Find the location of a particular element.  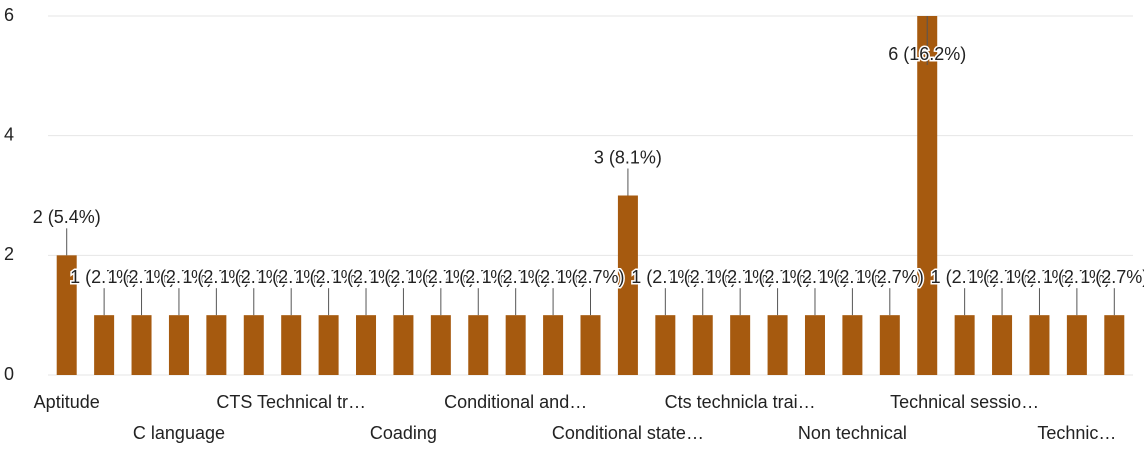

y-tick-label: 6 is located at coordinates (9, 15).